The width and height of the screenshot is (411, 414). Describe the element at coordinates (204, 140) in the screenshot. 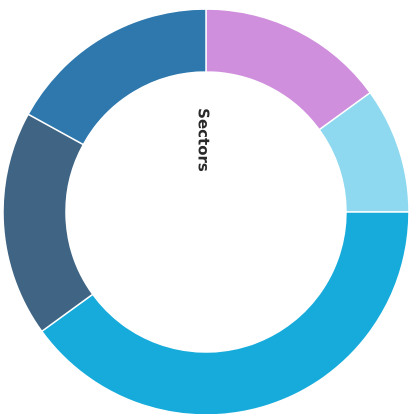

I see `center-label: Sectors` at that location.